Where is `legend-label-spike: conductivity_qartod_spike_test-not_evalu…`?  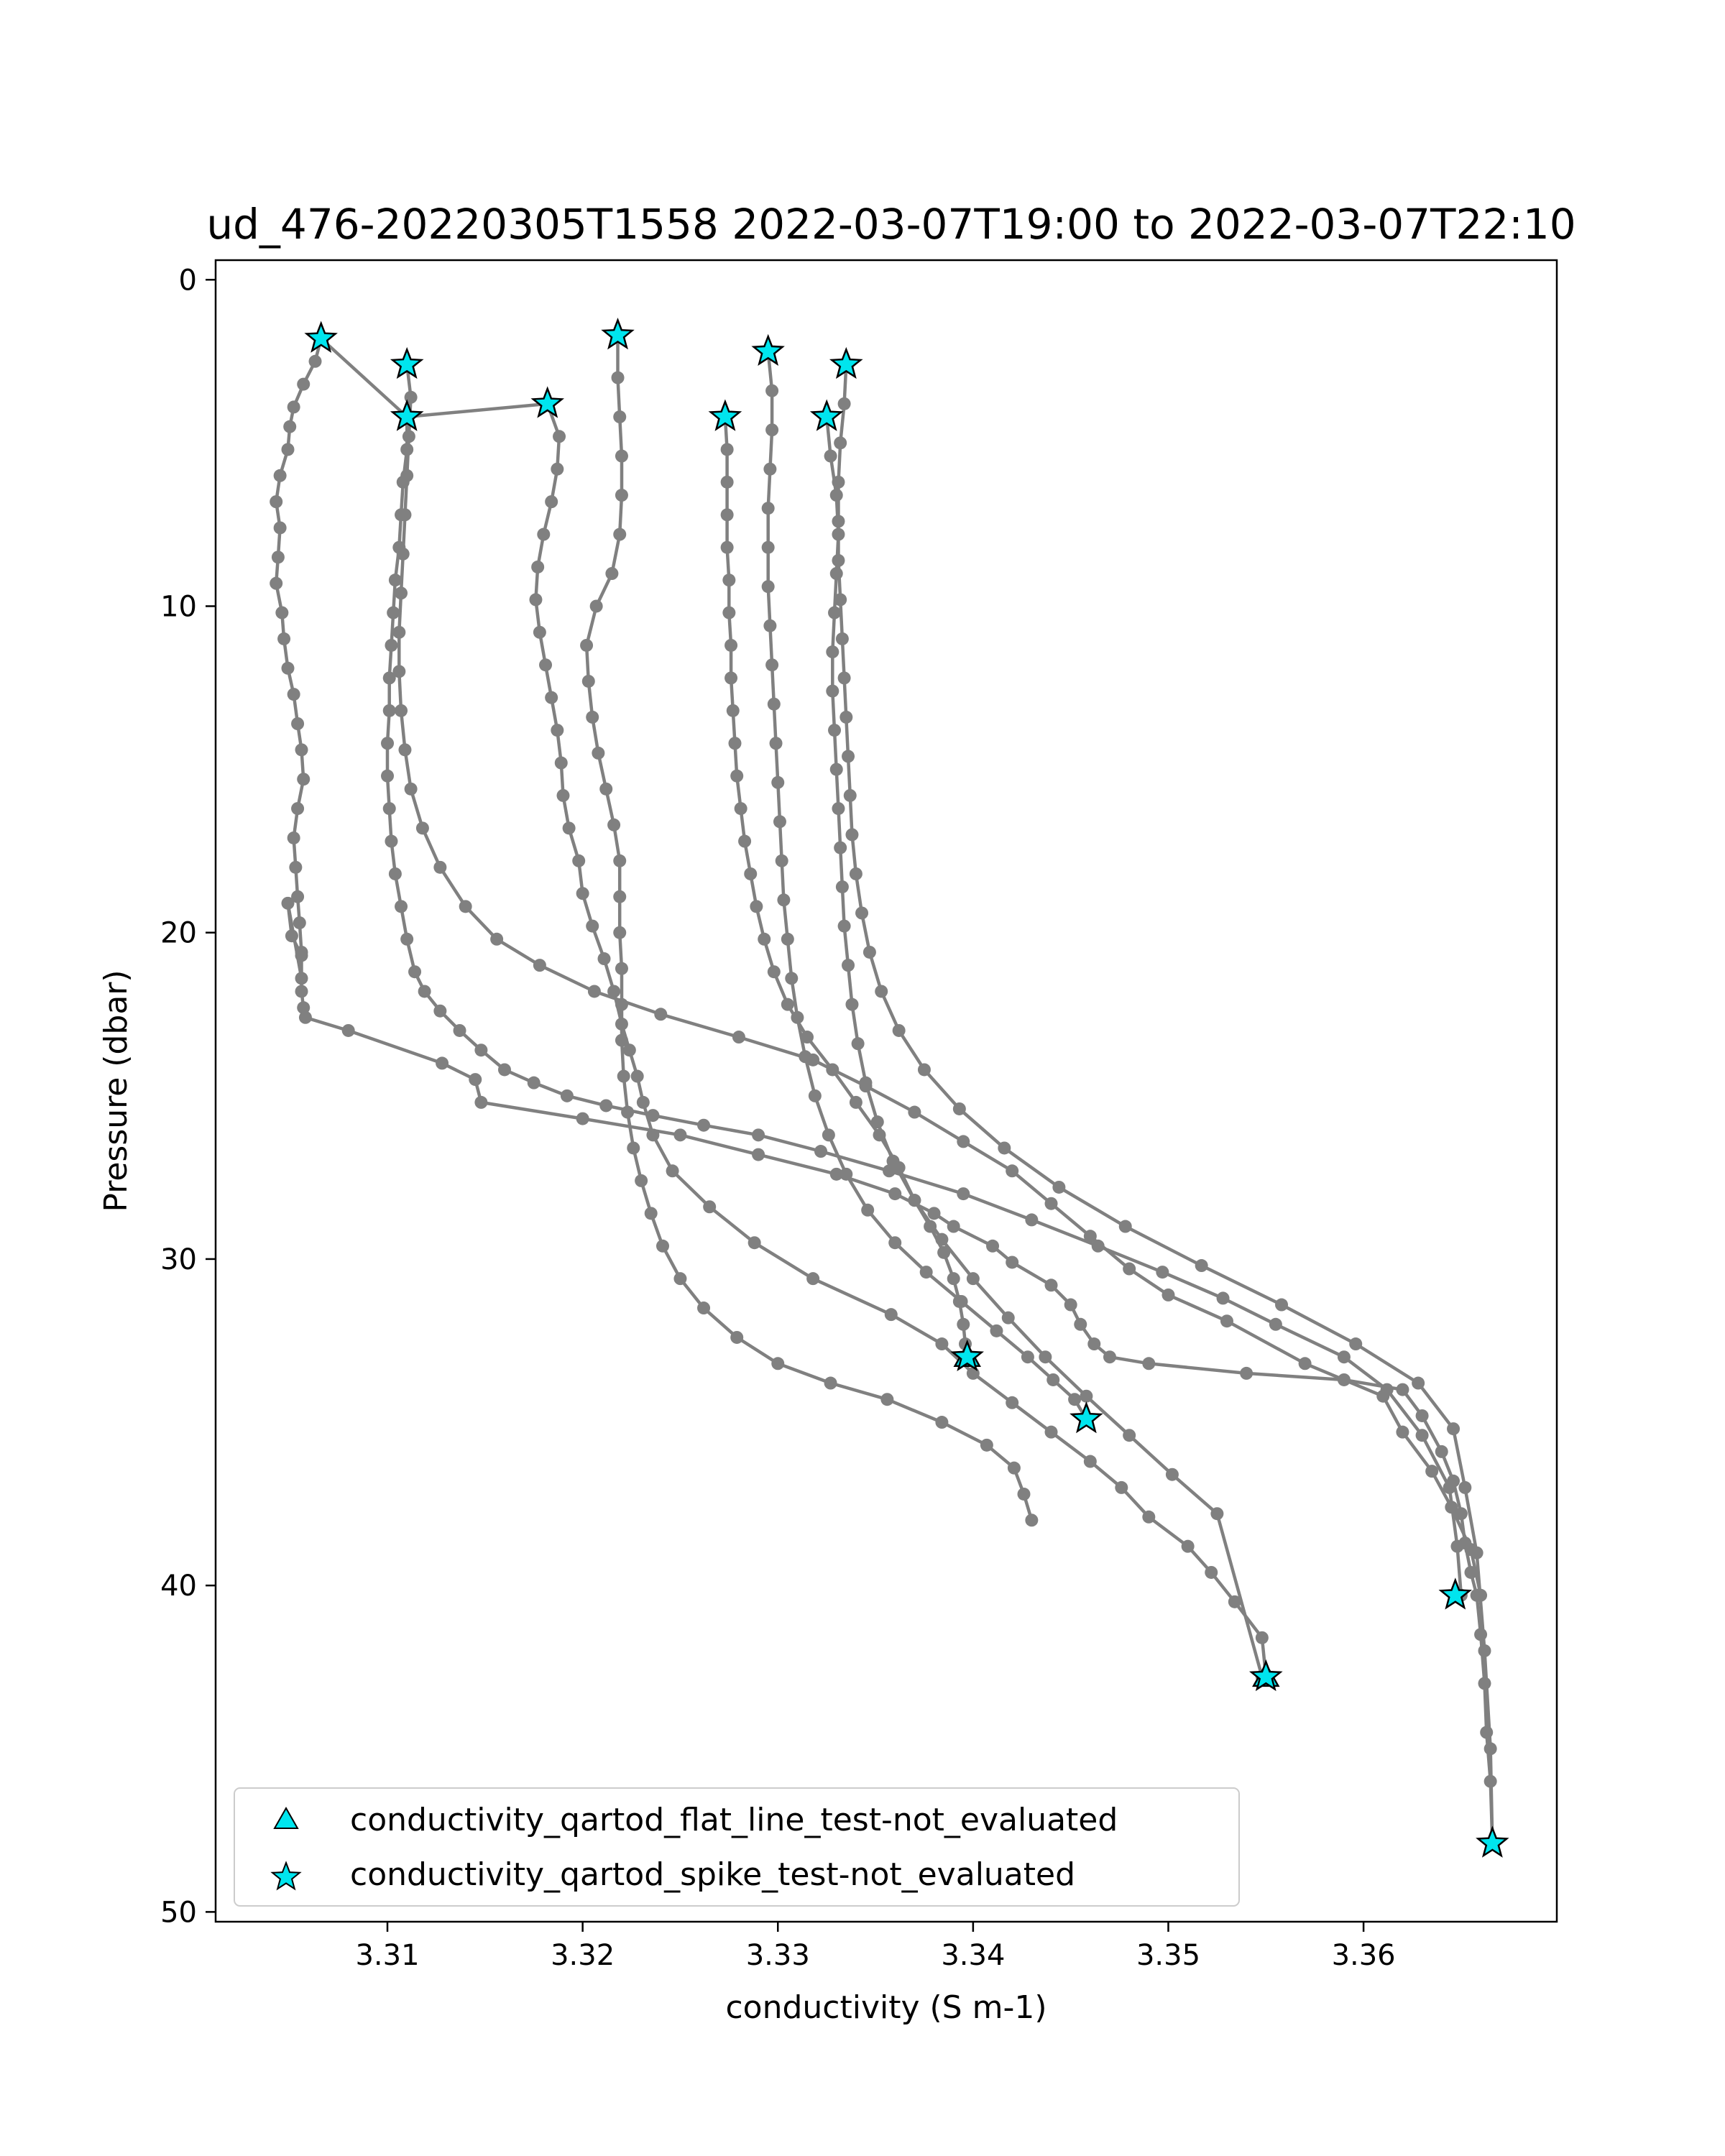
legend-label-spike: conductivity_qartod_spike_test-not_evalu… is located at coordinates (712, 1874).